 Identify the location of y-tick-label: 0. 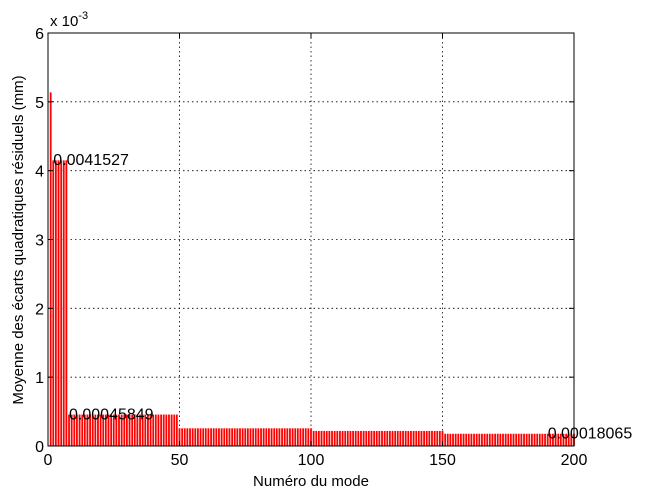
(39, 447).